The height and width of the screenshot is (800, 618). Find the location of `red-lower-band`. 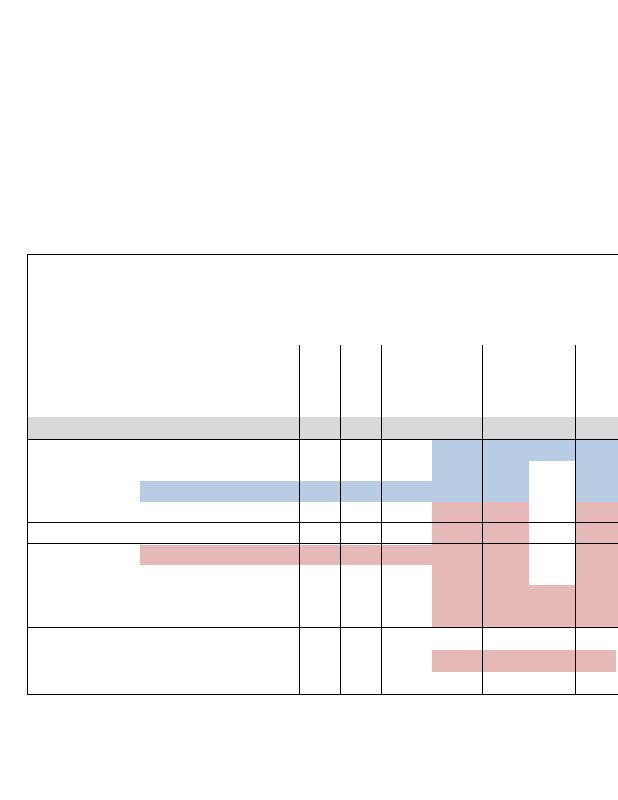

red-lower-band is located at coordinates (552, 606).